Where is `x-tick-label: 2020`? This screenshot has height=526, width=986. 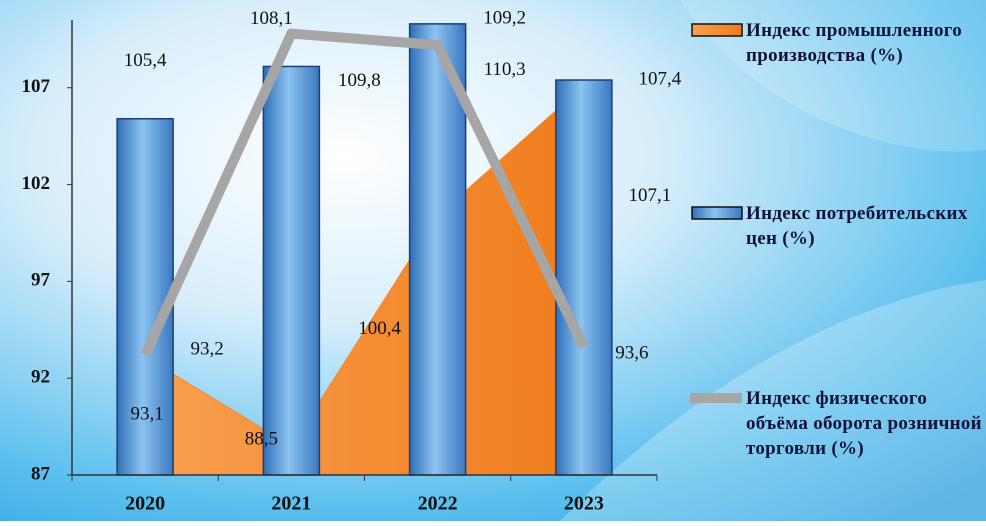
x-tick-label: 2020 is located at coordinates (145, 504).